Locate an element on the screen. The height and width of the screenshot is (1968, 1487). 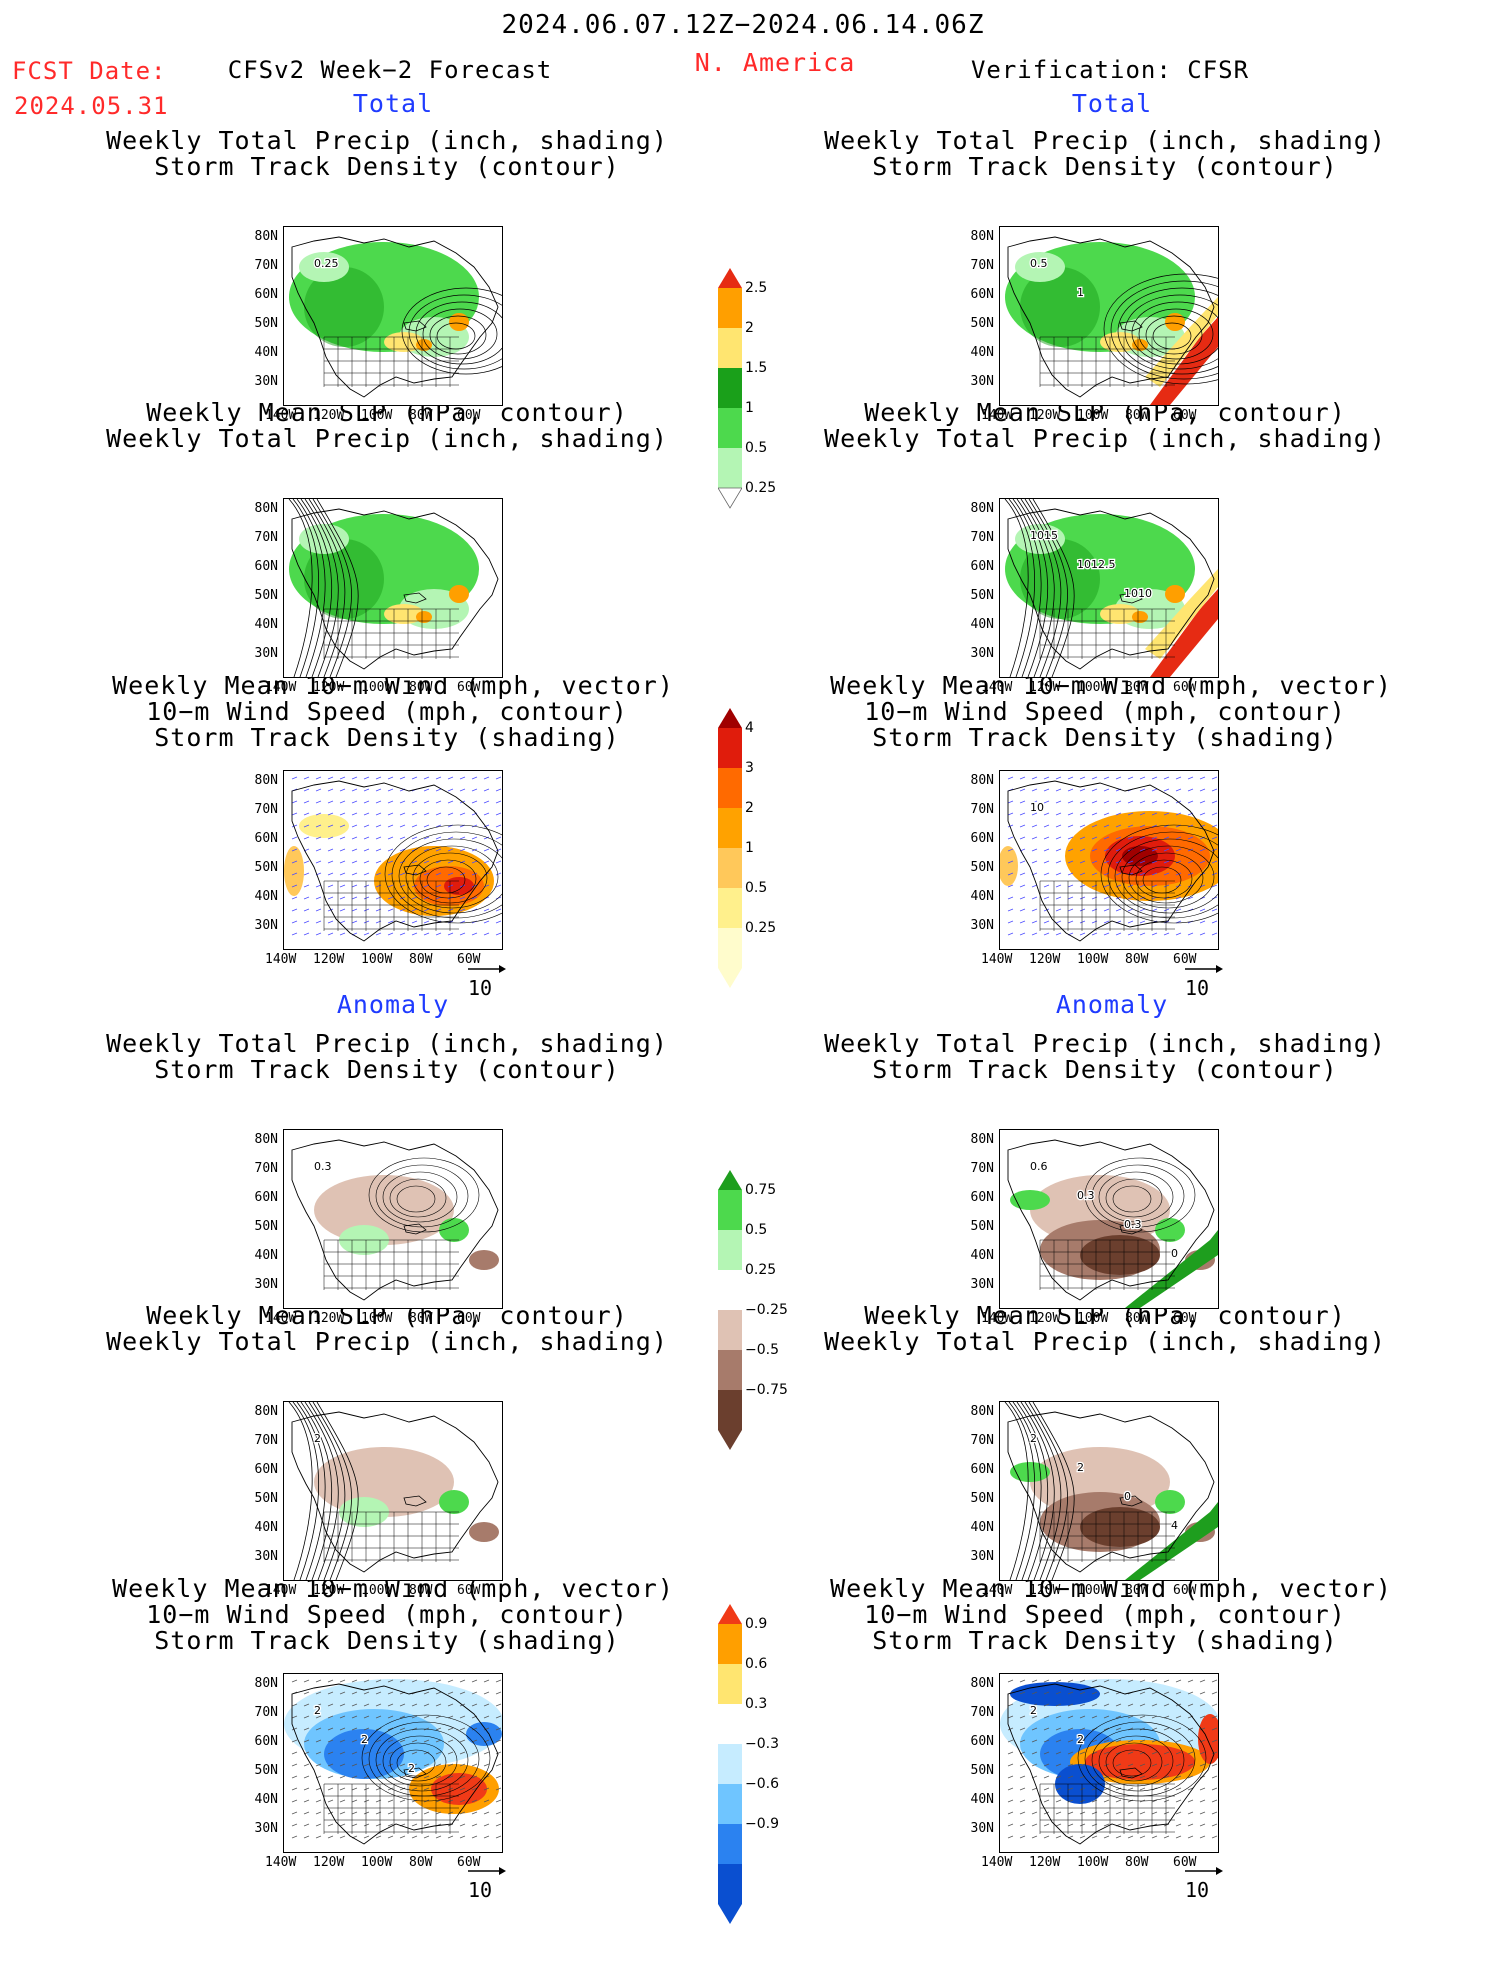
contour-label: 0.3 is located at coordinates (323, 1166).